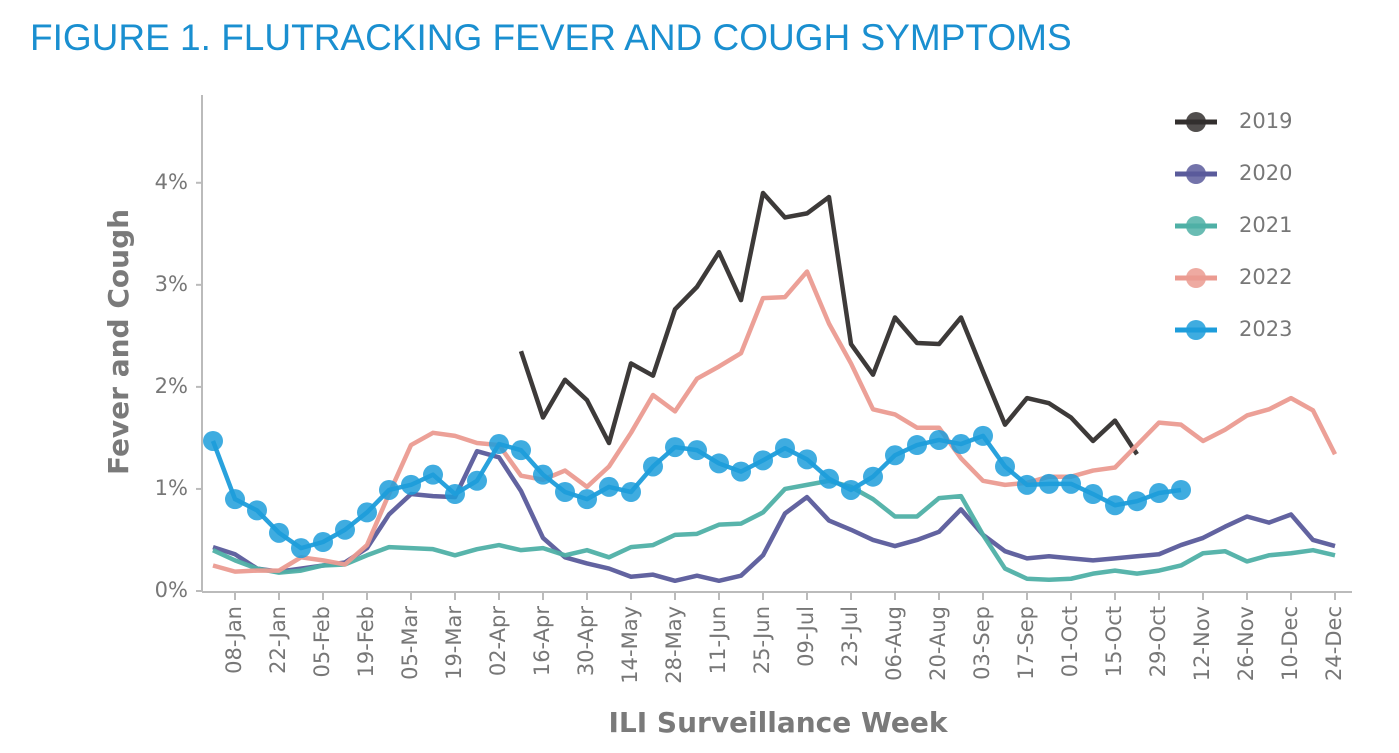 This screenshot has width=1399, height=753. What do you see at coordinates (234, 640) in the screenshot?
I see `x-tick-label: 08-Jan` at bounding box center [234, 640].